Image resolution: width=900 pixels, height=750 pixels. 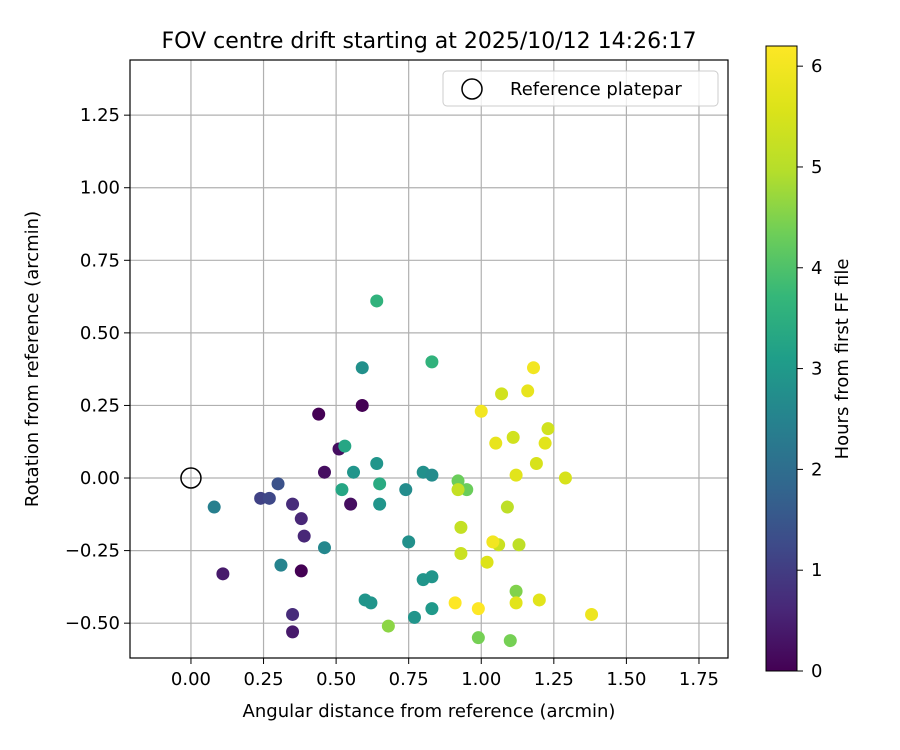 What do you see at coordinates (781, 358) in the screenshot?
I see `colorbar-gradient` at bounding box center [781, 358].